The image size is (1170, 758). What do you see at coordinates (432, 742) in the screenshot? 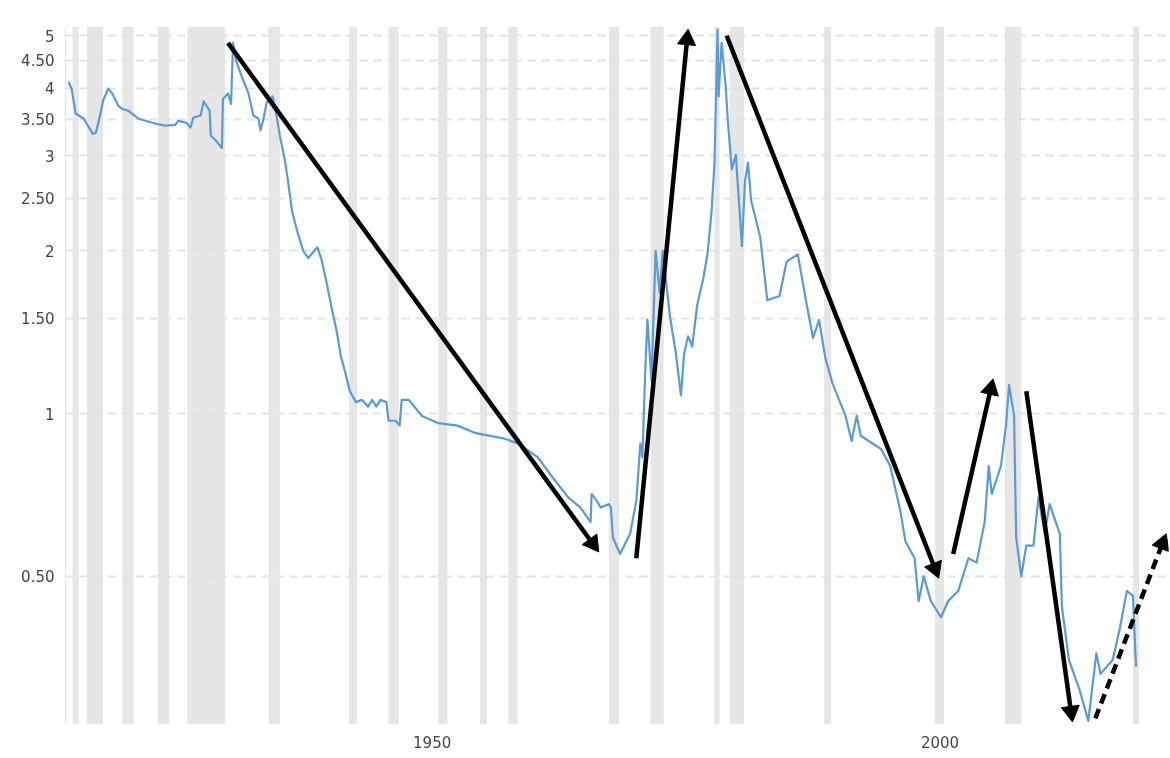
I see `x-tick-label: 1950` at bounding box center [432, 742].